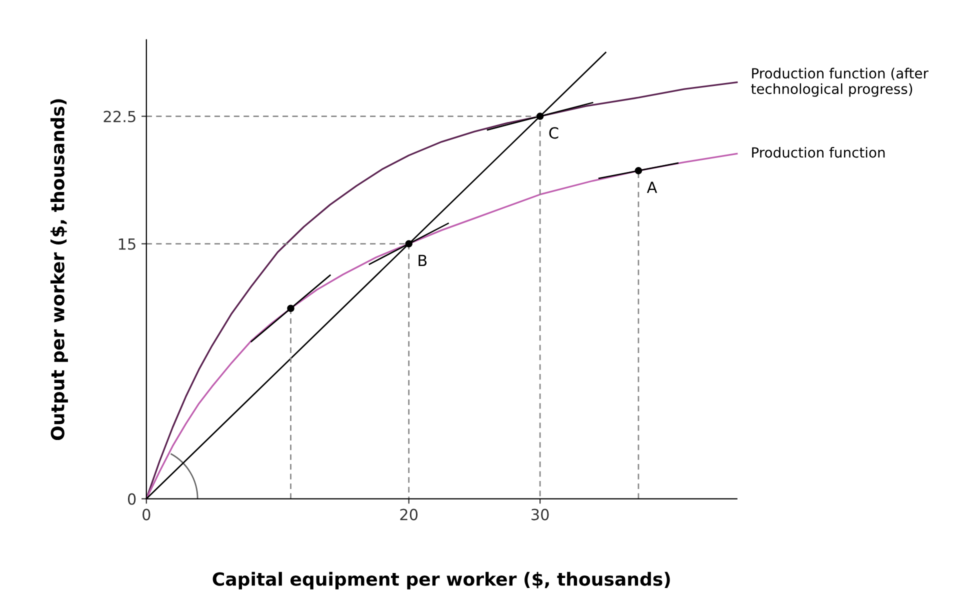 This screenshot has height=612, width=976. I want to click on x-tick-label: 0, so click(146, 514).